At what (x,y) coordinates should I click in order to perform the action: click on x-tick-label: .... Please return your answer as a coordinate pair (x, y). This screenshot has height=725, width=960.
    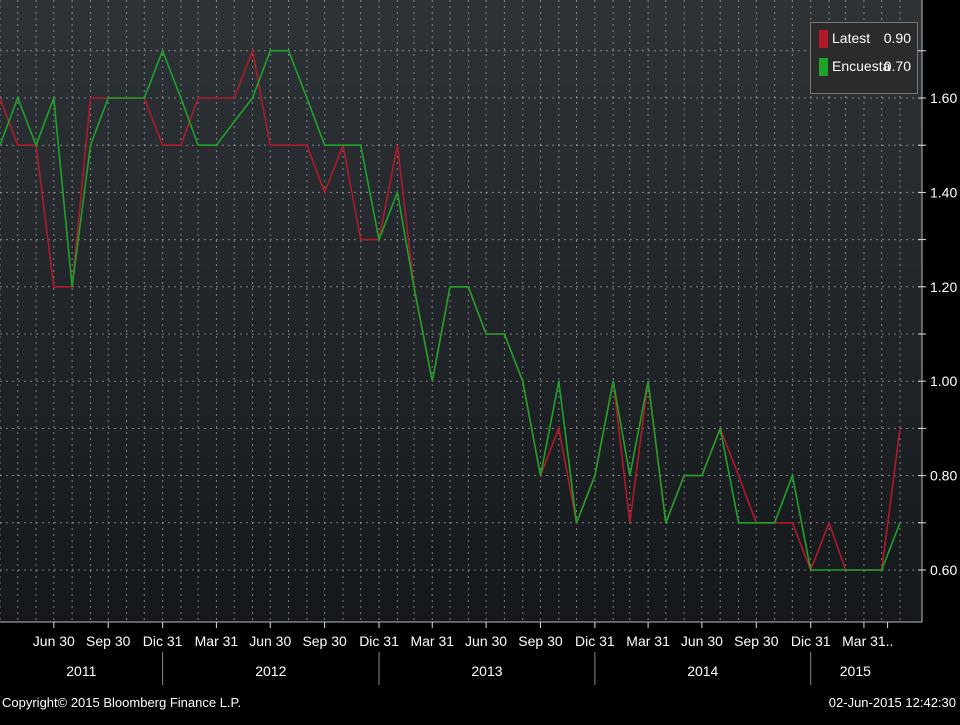
    Looking at the image, I should click on (888, 641).